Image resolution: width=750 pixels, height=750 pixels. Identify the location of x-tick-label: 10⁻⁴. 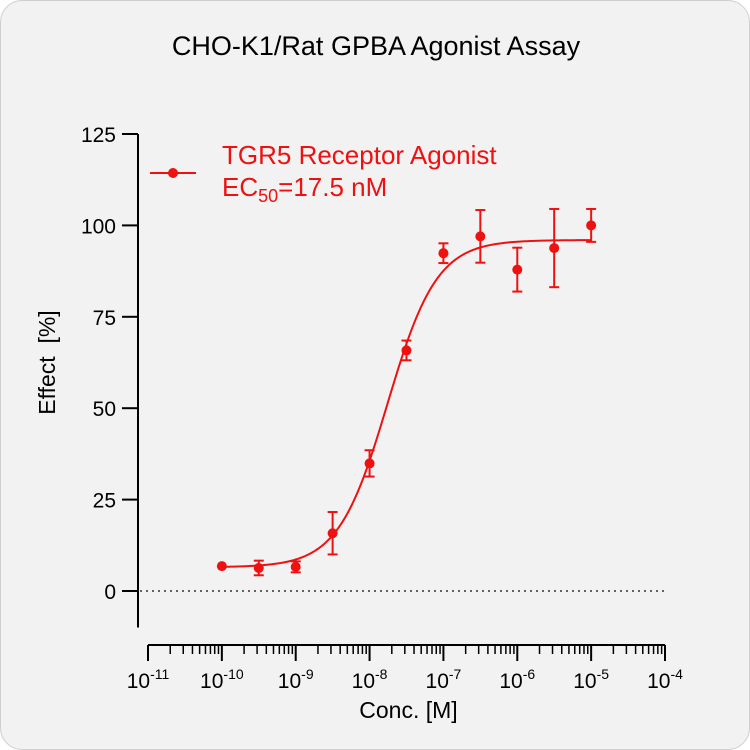
(665, 679).